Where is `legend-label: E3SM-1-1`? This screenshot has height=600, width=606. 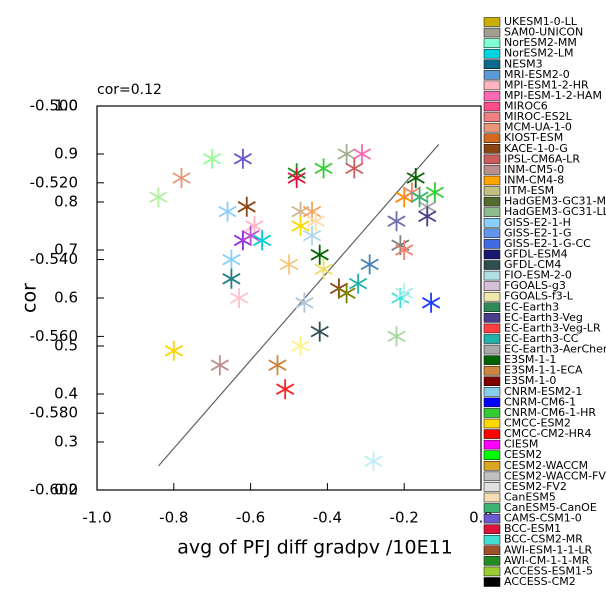
legend-label: E3SM-1-1 is located at coordinates (530, 359).